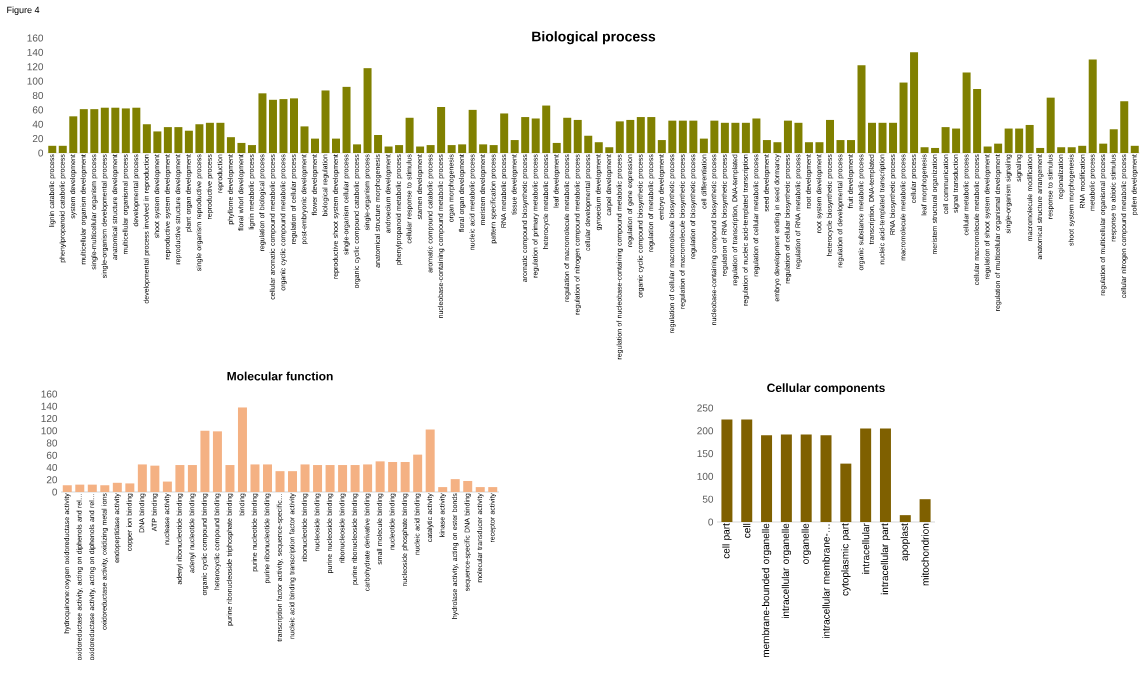  What do you see at coordinates (727, 541) in the screenshot?
I see `x-tick-label: cell part` at bounding box center [727, 541].